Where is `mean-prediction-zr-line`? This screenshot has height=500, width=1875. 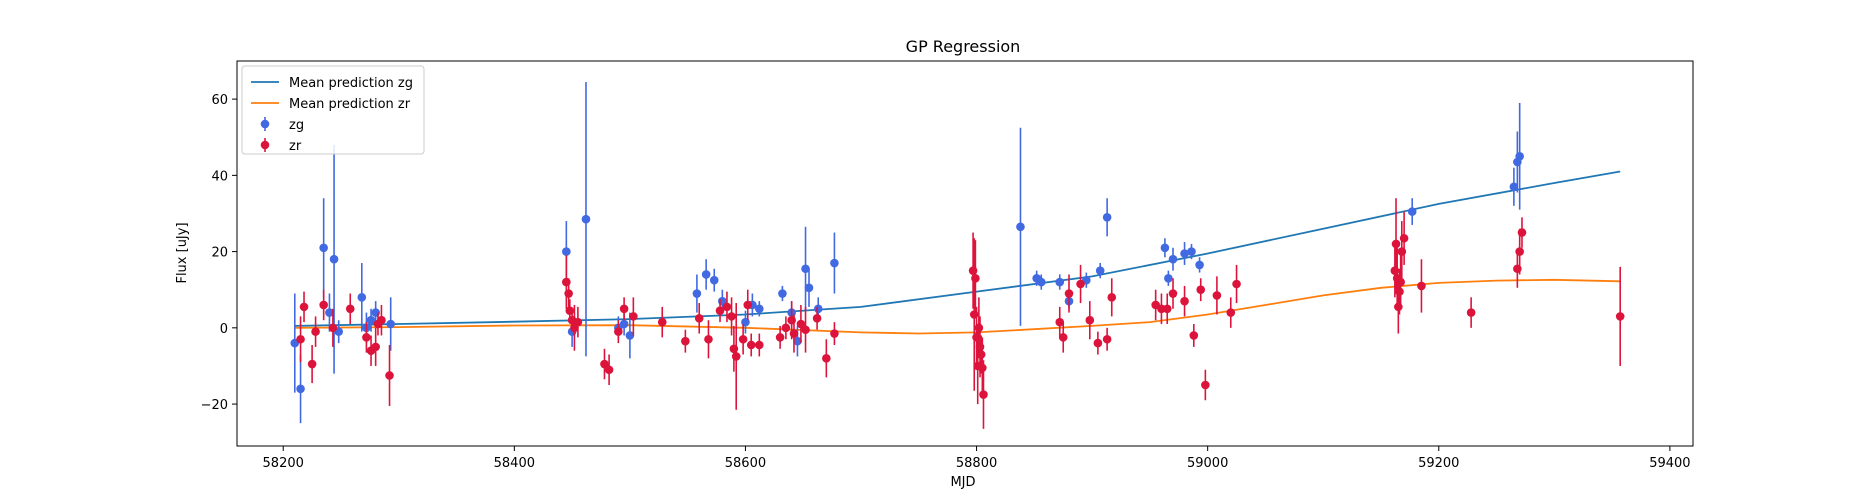
mean-prediction-zr-line is located at coordinates (957, 306).